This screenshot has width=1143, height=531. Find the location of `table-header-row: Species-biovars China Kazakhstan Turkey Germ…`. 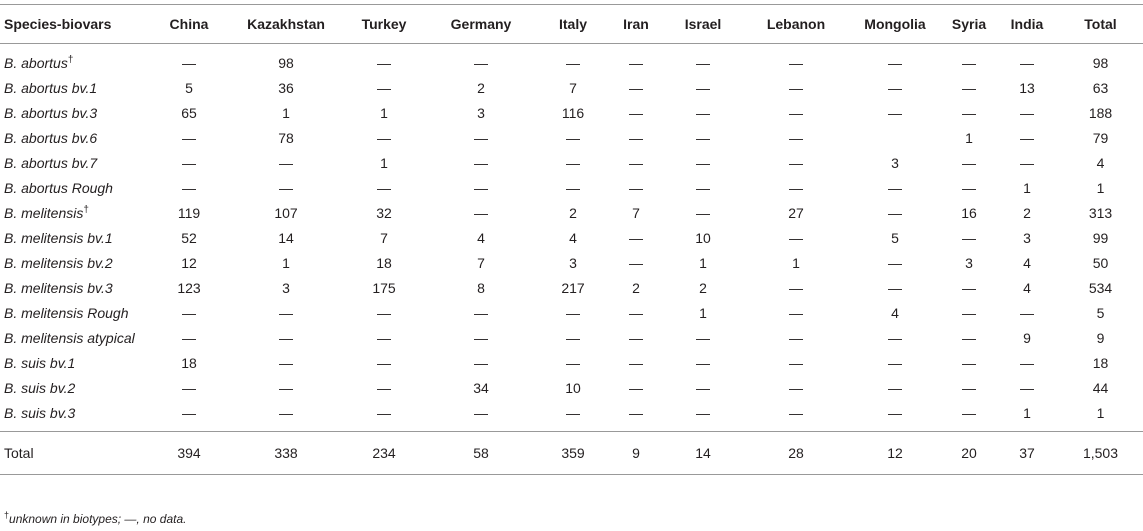

table-header-row: Species-biovars China Kazakhstan Turkey Germ… is located at coordinates (571, 24).